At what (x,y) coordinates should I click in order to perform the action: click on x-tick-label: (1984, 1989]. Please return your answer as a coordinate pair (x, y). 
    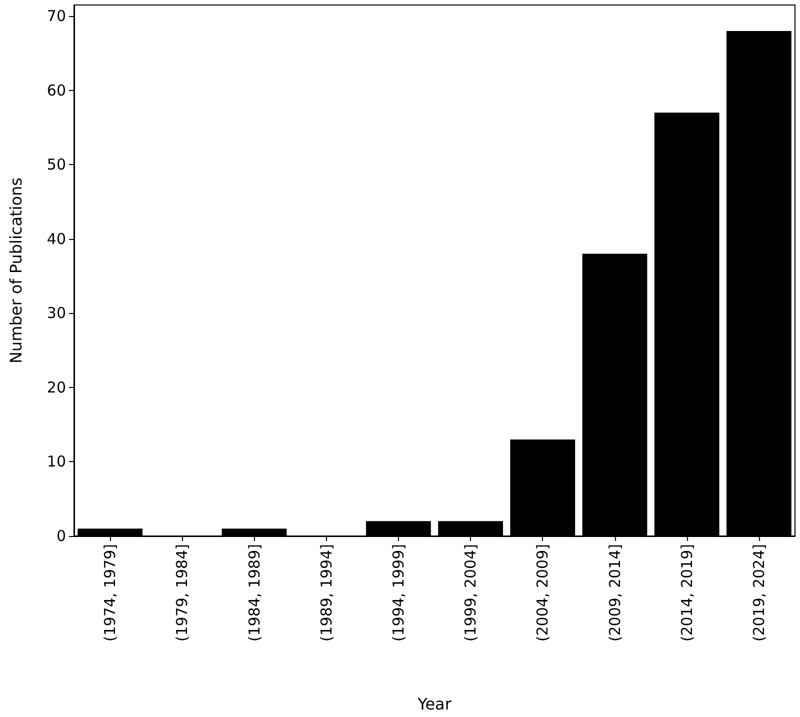
    Looking at the image, I should click on (254, 593).